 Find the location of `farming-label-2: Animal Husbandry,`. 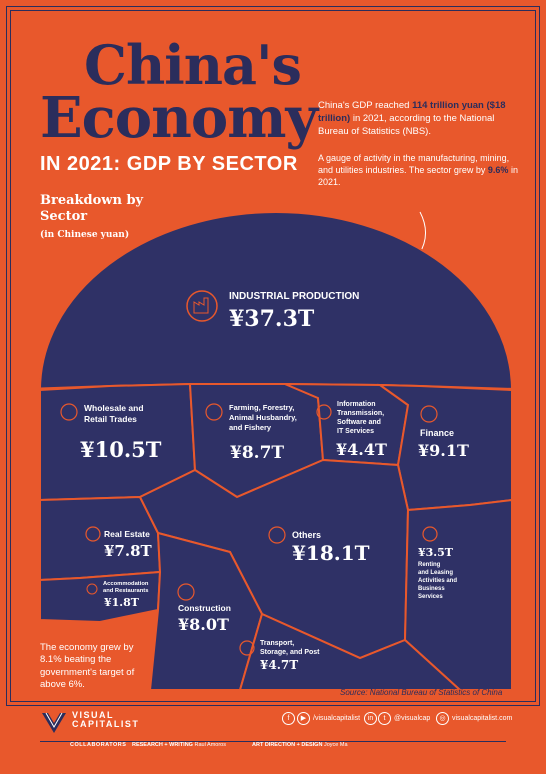

farming-label-2: Animal Husbandry, is located at coordinates (263, 417).